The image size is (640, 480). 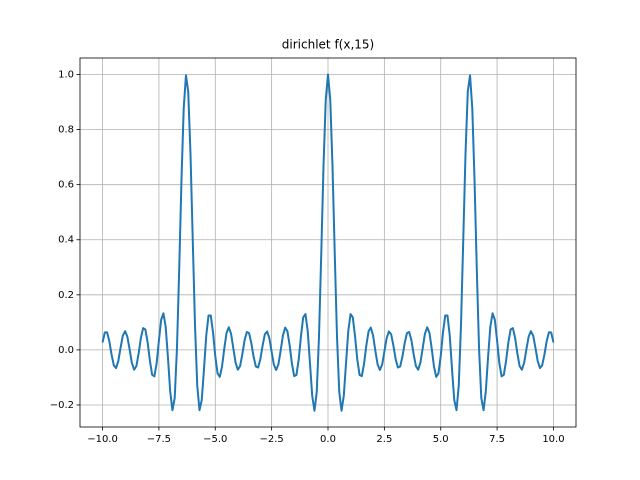 What do you see at coordinates (66, 295) in the screenshot?
I see `y-tick-label: 0.2` at bounding box center [66, 295].